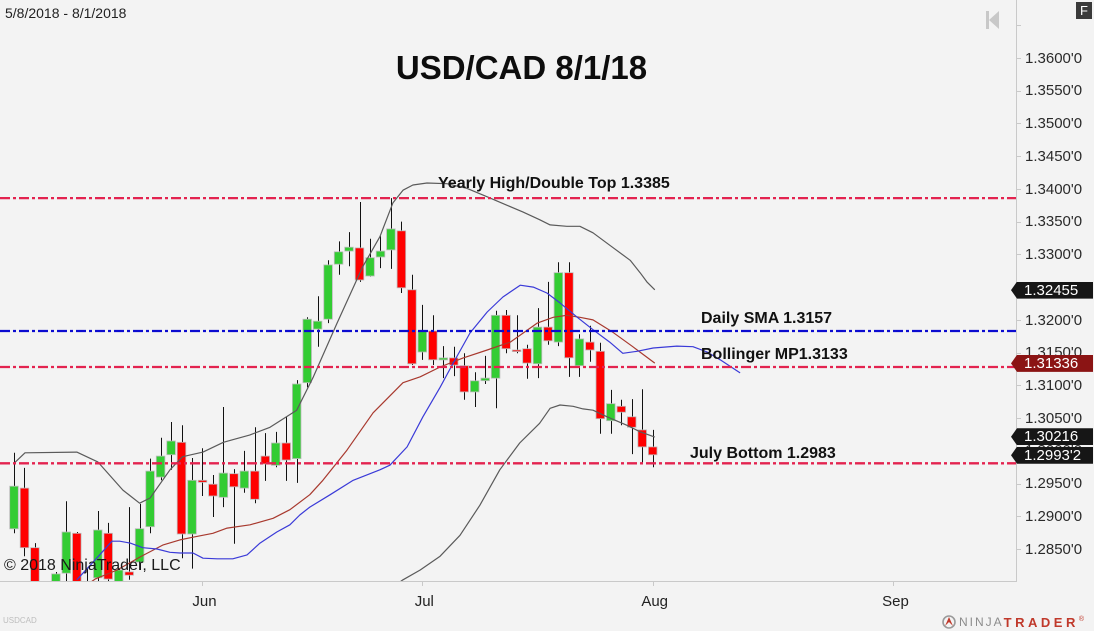 This screenshot has width=1094, height=631. Describe the element at coordinates (1041, 622) in the screenshot. I see `logo-text-trader: TRADER` at that location.